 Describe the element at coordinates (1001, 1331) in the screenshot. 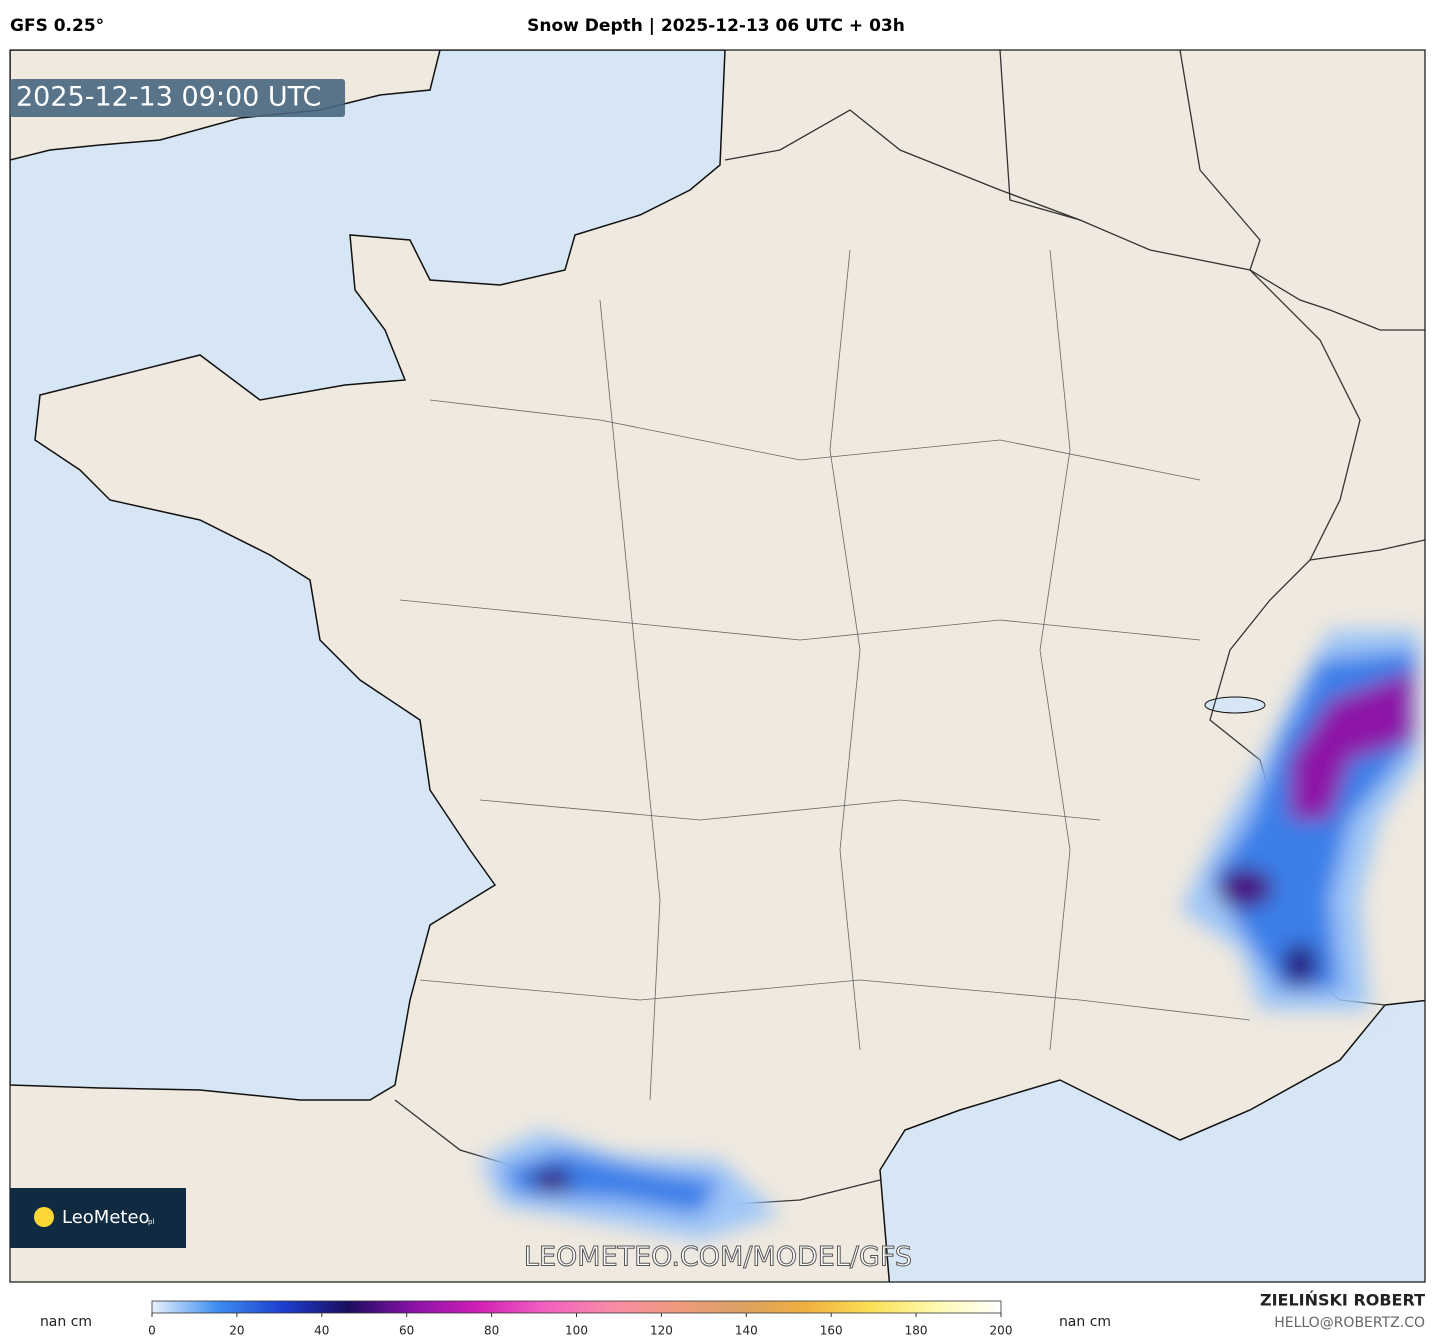

I see `colorbar-tick-label: 200` at that location.